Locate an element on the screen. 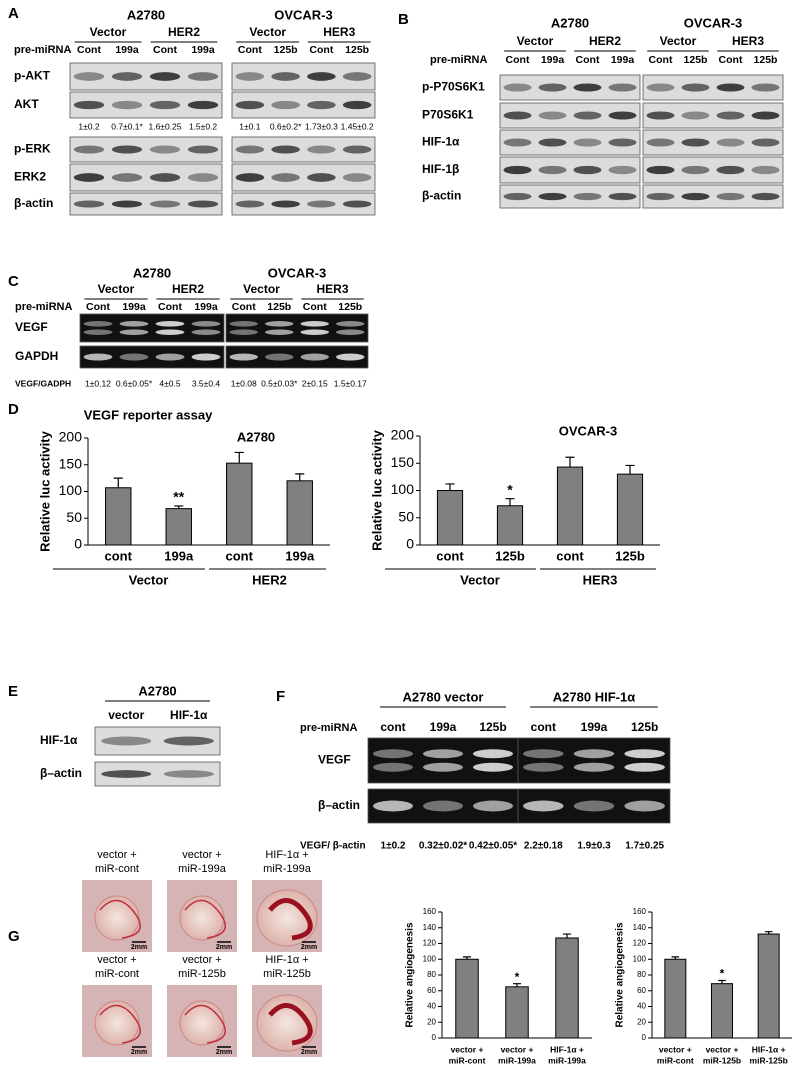 The height and width of the screenshot is (1073, 796). blot-label: β-actin is located at coordinates (441, 196).